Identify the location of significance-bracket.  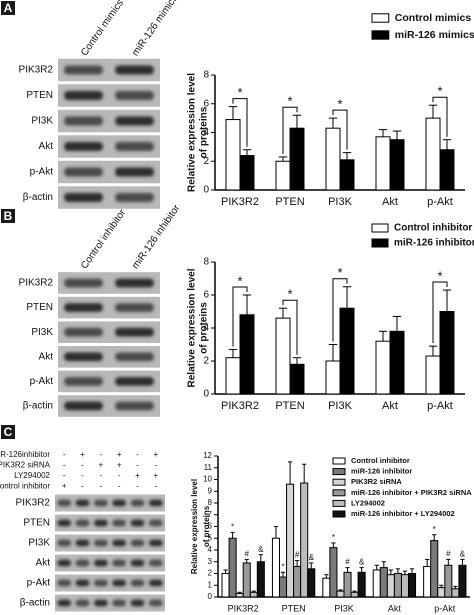
(290, 130).